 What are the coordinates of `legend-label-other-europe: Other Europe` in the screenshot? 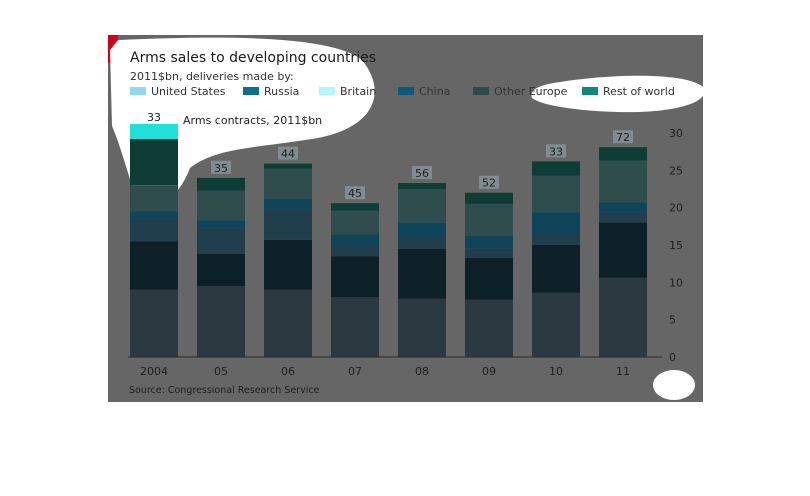 It's located at (531, 91).